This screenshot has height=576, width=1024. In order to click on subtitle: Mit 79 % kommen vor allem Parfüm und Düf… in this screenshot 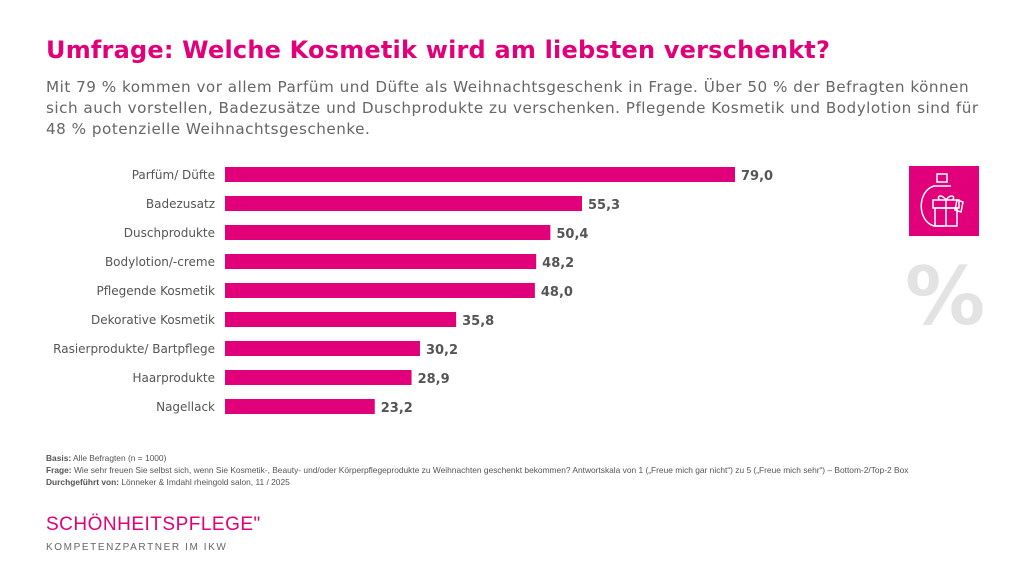, I will do `click(512, 108)`.